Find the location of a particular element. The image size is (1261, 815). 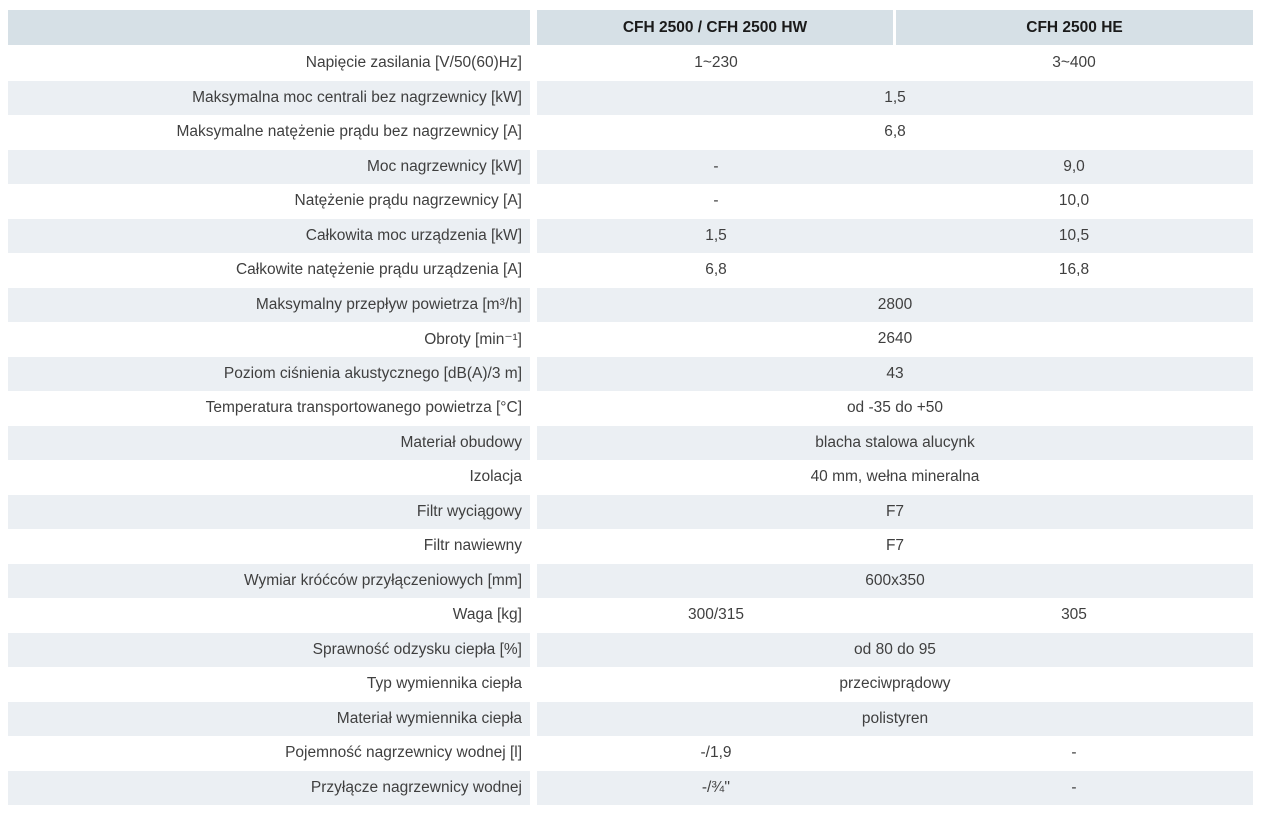

table-row: Typ wymiennika ciepła przeciwprądowy is located at coordinates (630, 684).